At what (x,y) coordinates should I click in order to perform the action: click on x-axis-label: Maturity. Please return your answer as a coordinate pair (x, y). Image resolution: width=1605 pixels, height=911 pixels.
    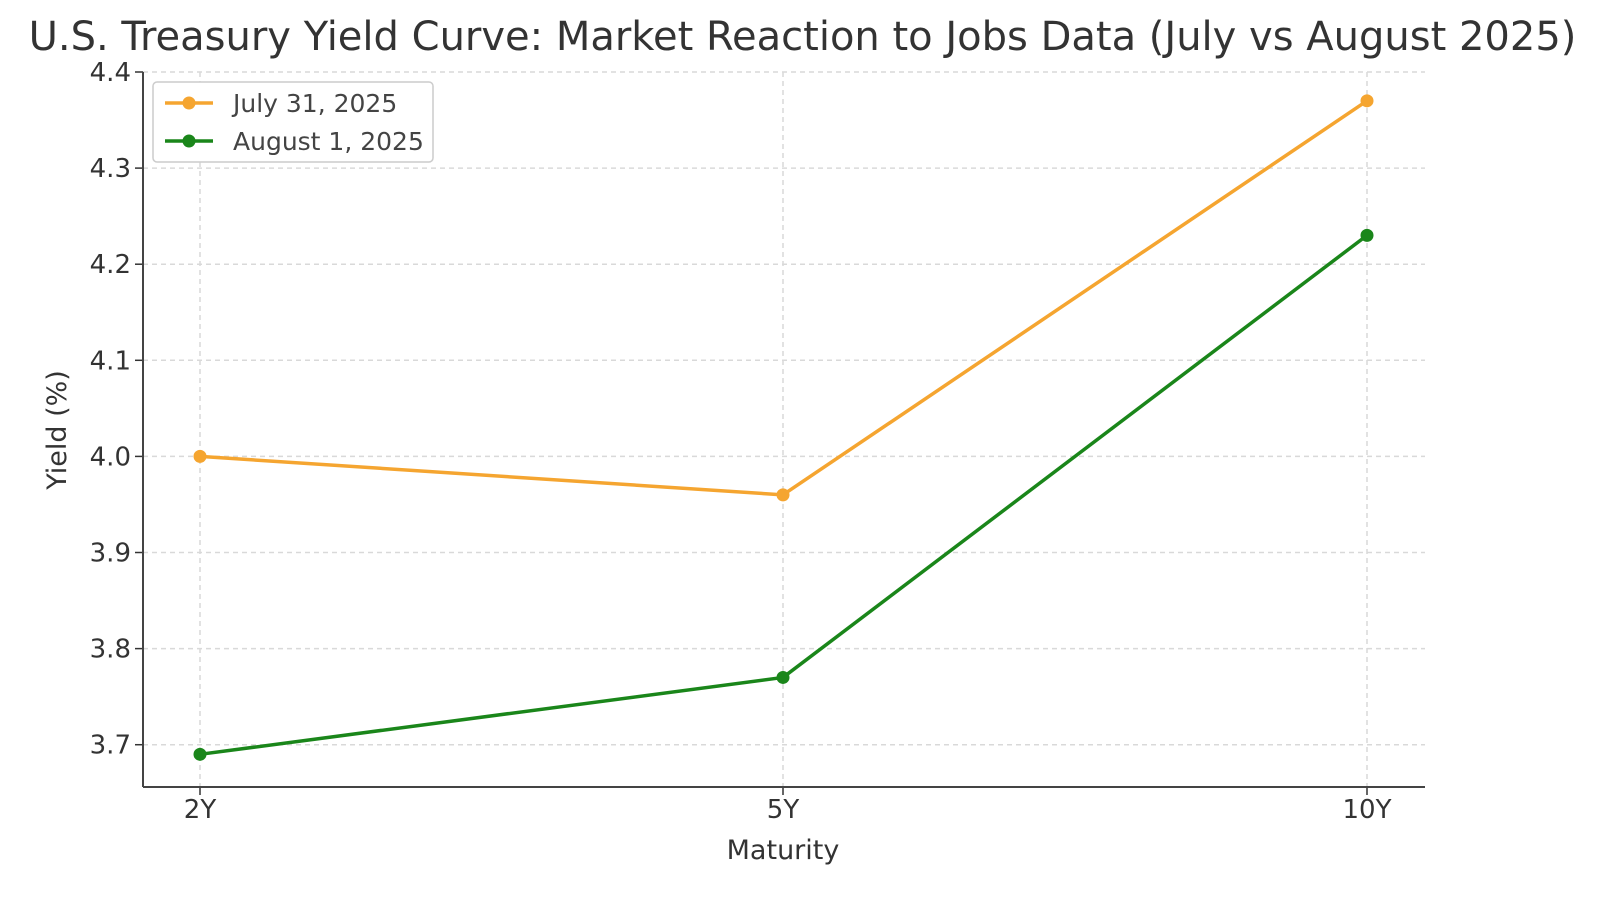
    Looking at the image, I should click on (783, 850).